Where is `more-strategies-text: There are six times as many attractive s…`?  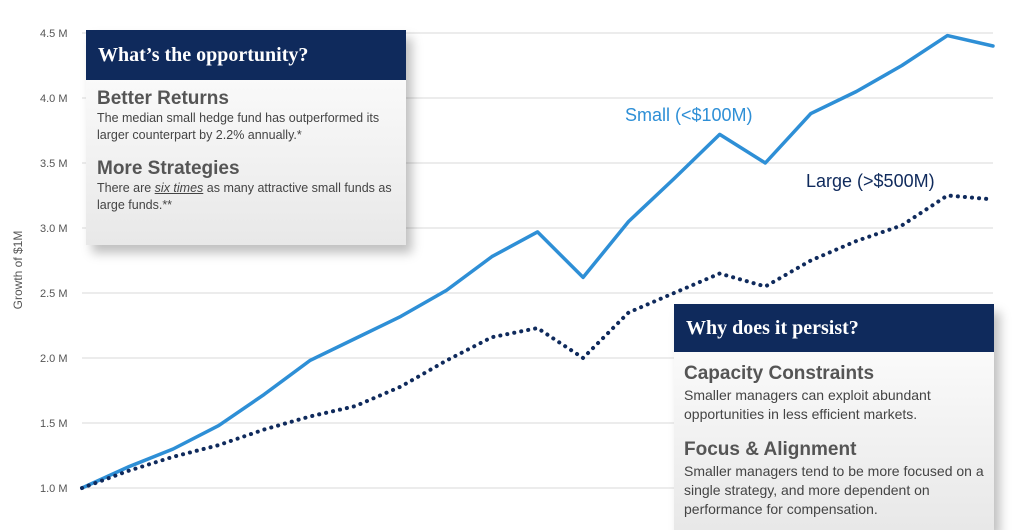
more-strategies-text: There are six times as many attractive s… is located at coordinates (246, 197).